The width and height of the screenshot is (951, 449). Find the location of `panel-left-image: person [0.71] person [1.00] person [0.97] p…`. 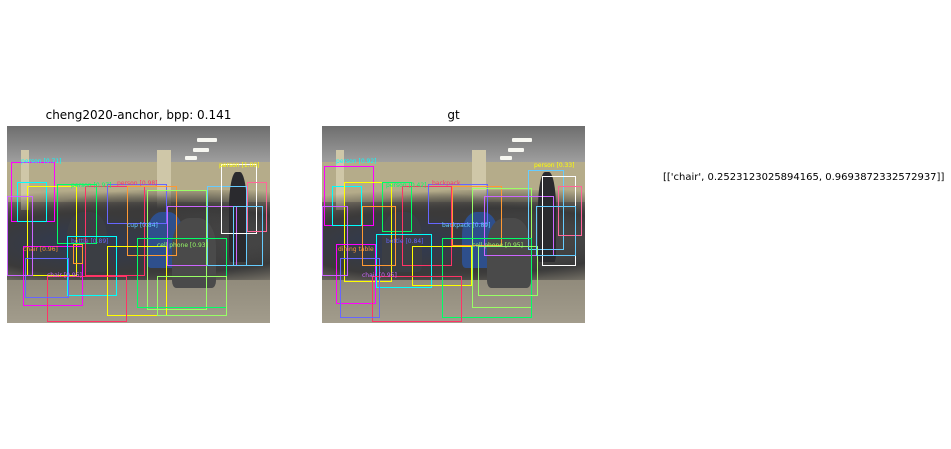

panel-left-image: person [0.71] person [1.00] person [0.97] p… is located at coordinates (138, 224).